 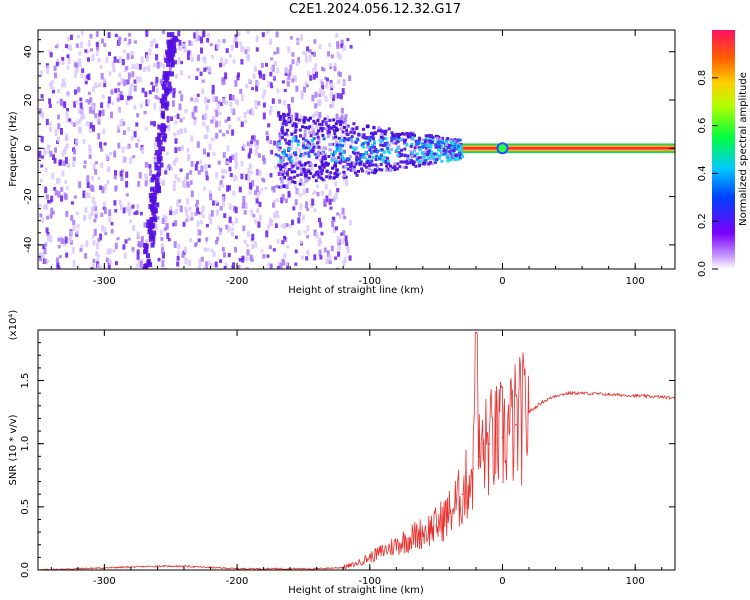 What do you see at coordinates (502, 148) in the screenshot?
I see `spectrogram-tone-marker` at bounding box center [502, 148].